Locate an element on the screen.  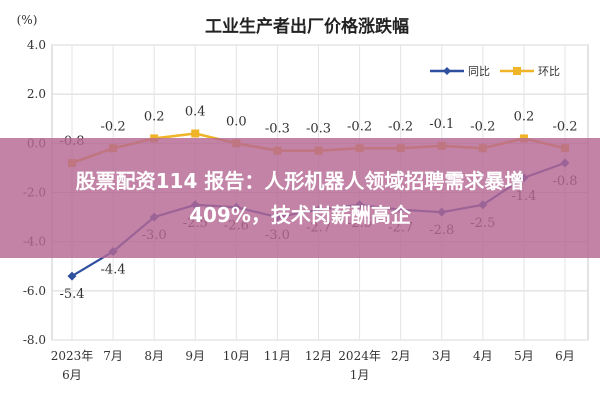
x-tick-label: 2月 is located at coordinates (401, 356).